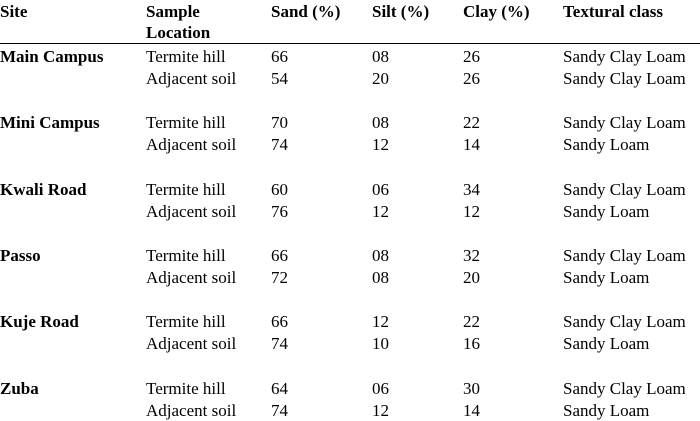  I want to click on table-cell: 64, so click(279, 388).